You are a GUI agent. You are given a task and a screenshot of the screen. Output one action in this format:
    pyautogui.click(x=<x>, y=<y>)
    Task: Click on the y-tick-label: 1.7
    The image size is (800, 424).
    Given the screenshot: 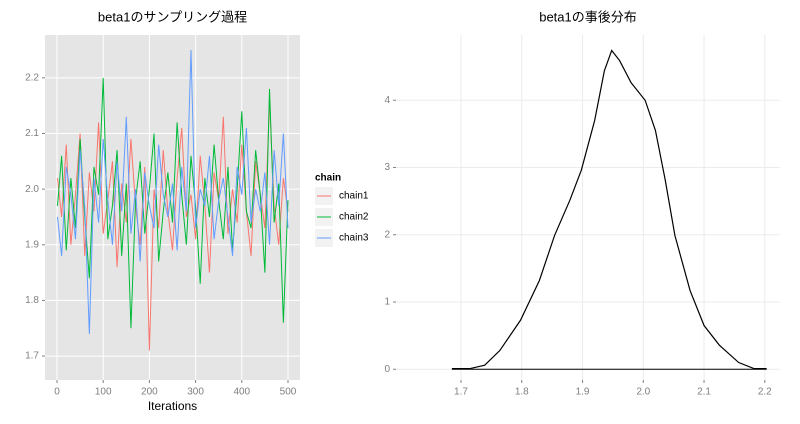 What is the action you would take?
    pyautogui.click(x=32, y=356)
    